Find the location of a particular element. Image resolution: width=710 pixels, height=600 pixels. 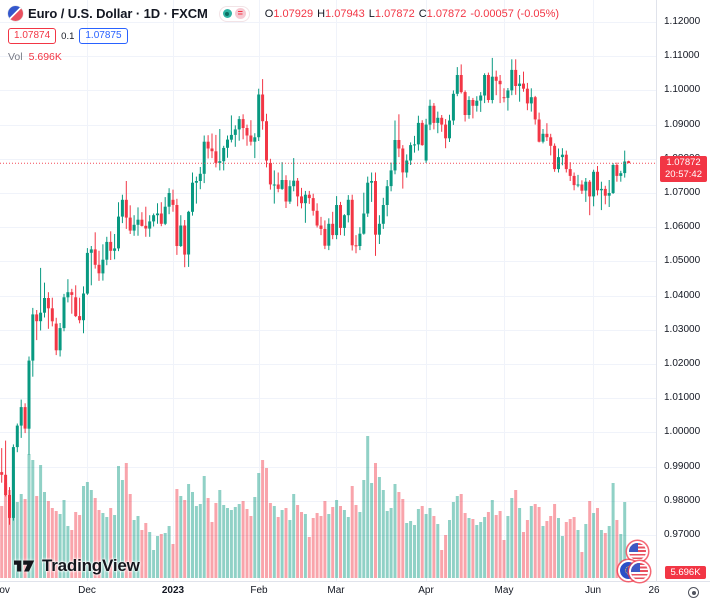

price-axis-label: 1.09000 is located at coordinates (682, 124).